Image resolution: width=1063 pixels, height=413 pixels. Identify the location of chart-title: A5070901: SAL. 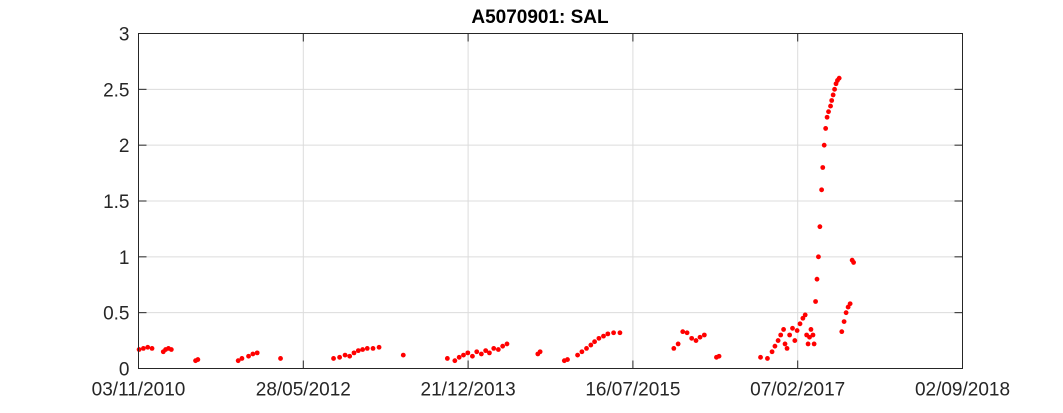
(540, 17).